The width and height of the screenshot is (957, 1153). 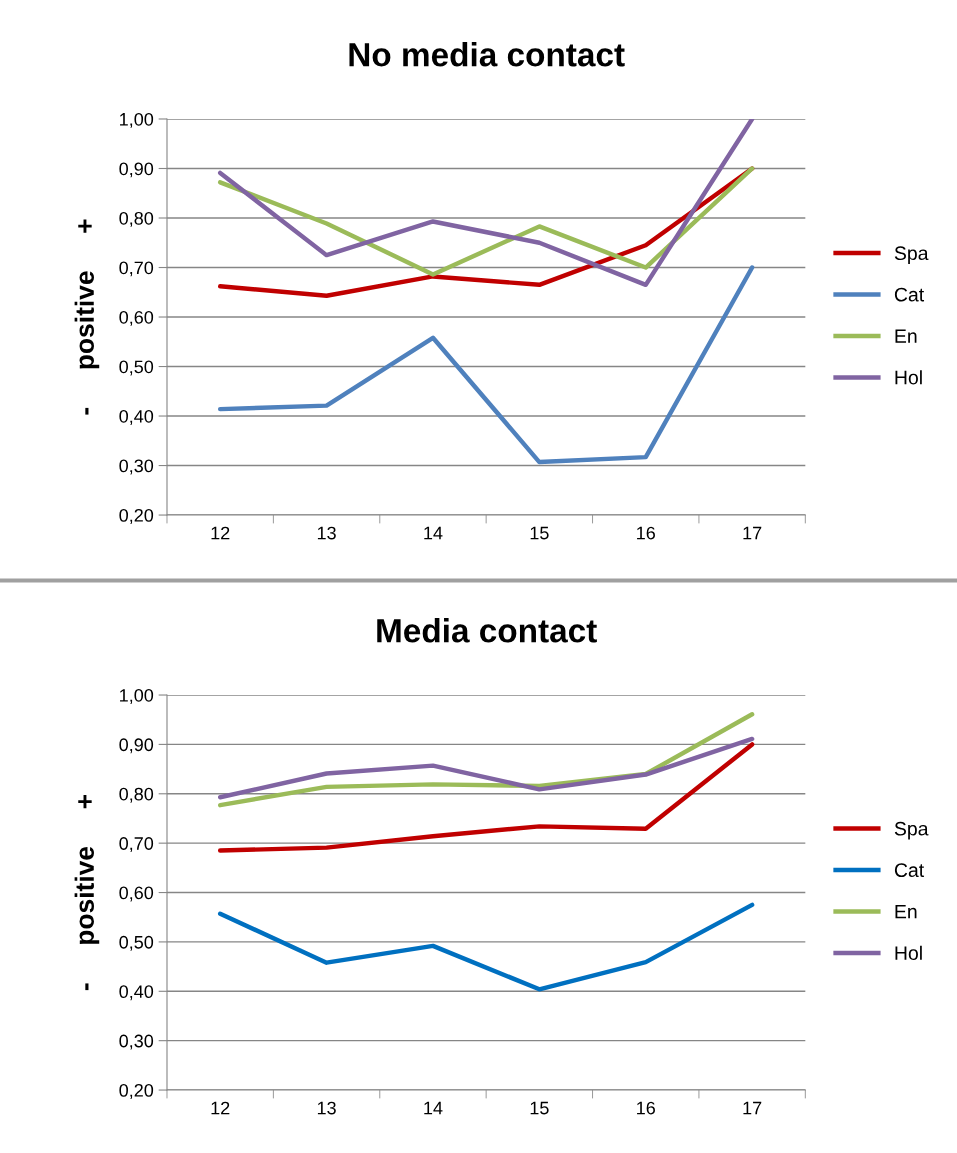 I want to click on chart-title: Media contact, so click(x=487, y=630).